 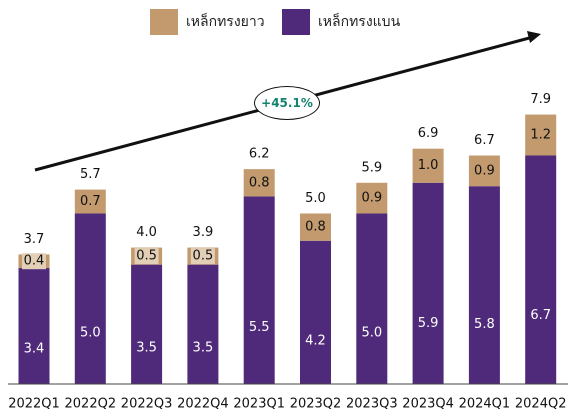 I want to click on label-total: 5.7, so click(x=90, y=174).